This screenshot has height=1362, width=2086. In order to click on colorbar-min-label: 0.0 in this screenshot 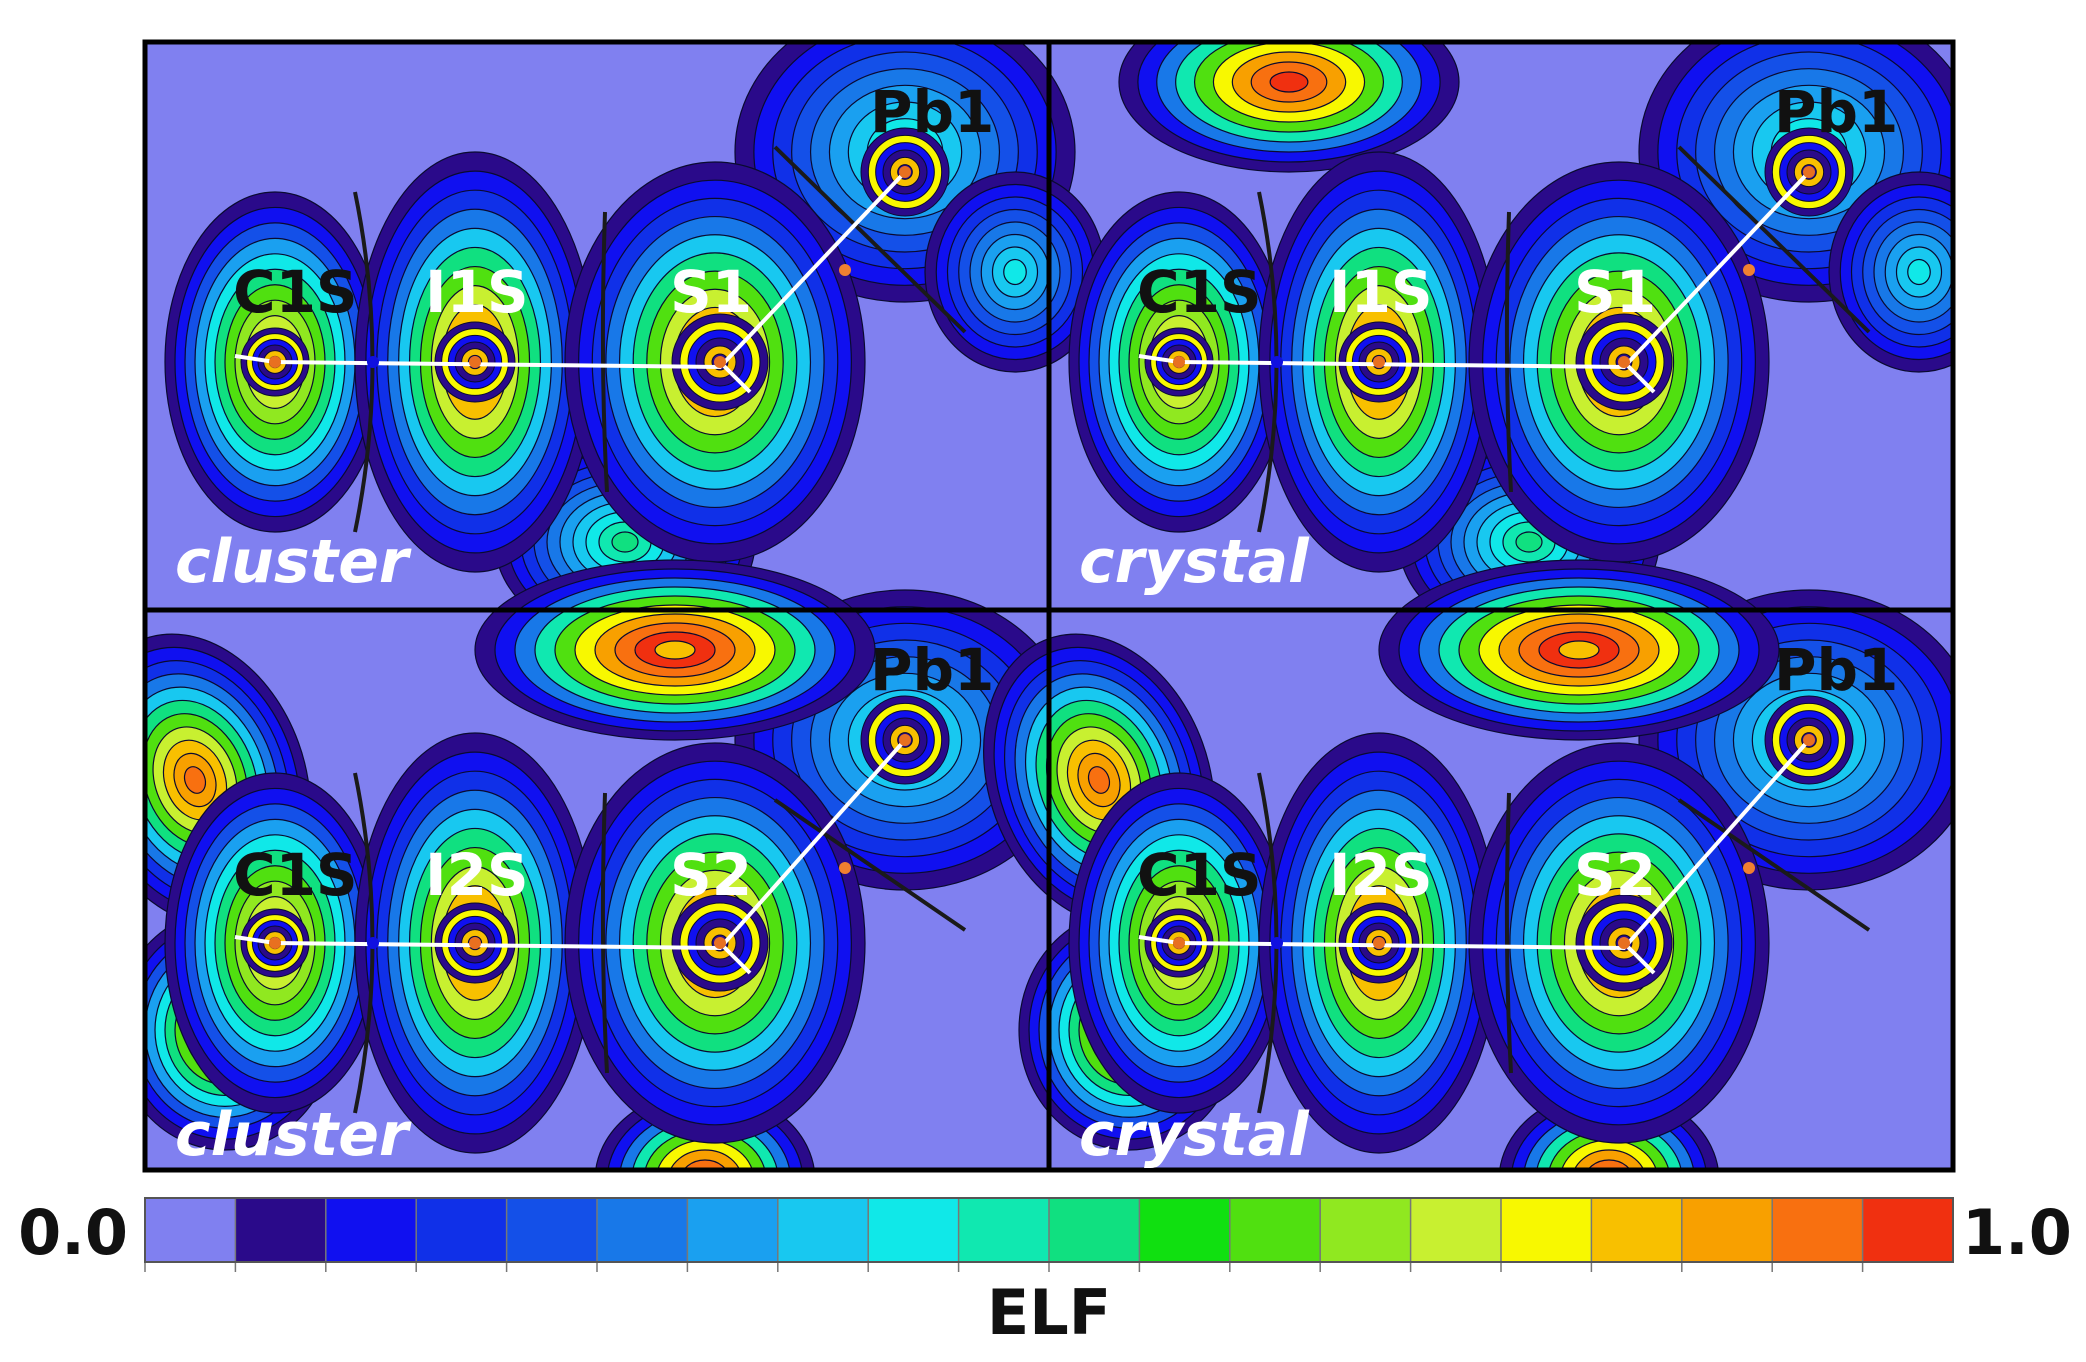, I will do `click(73, 1232)`.